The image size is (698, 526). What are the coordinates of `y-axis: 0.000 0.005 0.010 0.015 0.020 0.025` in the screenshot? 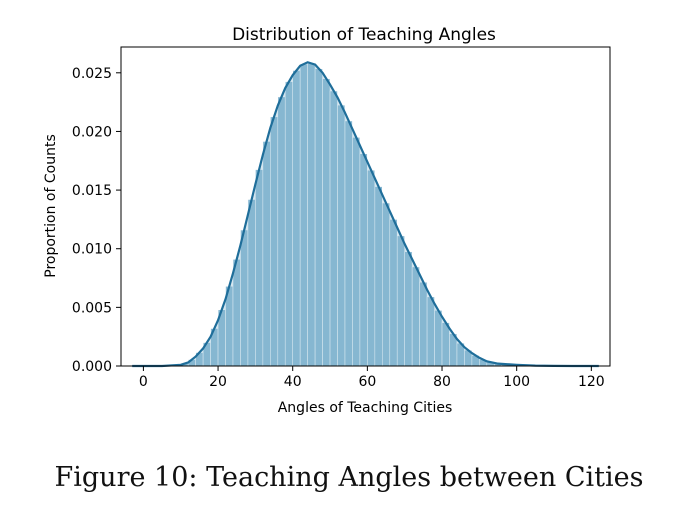 It's located at (96, 220).